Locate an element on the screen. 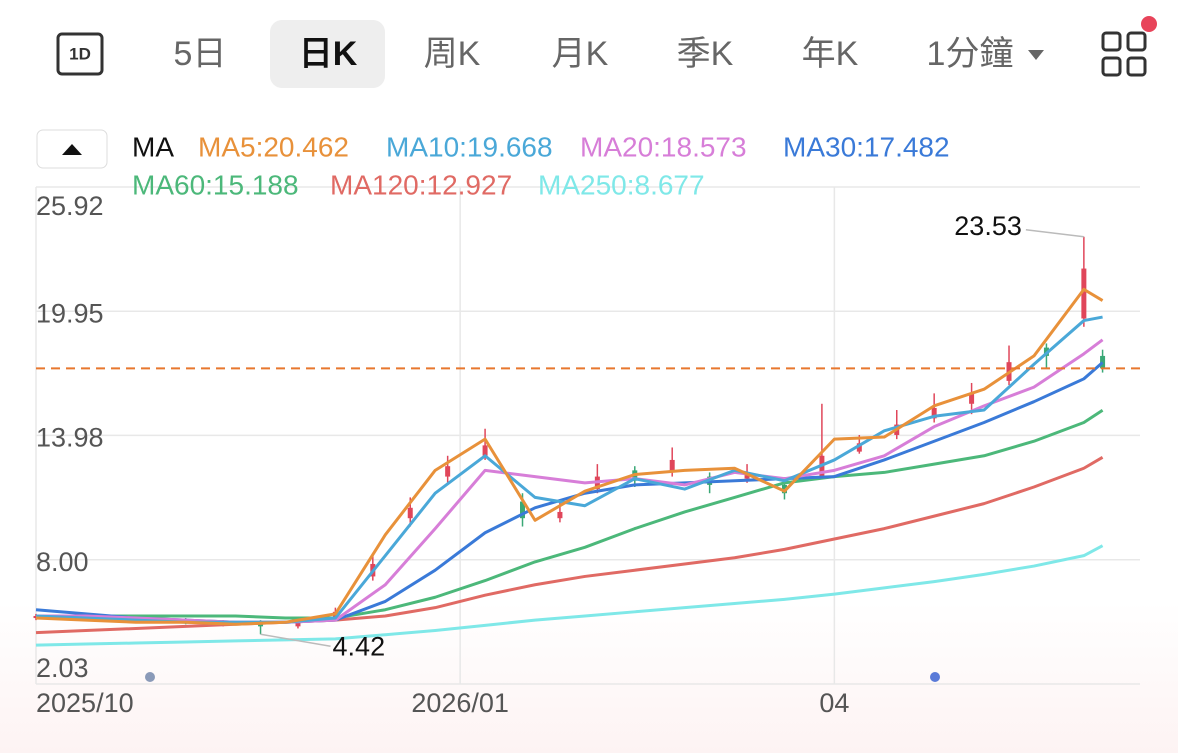 This screenshot has width=1178, height=753. legend-entry: MA250:8.677 is located at coordinates (621, 184).